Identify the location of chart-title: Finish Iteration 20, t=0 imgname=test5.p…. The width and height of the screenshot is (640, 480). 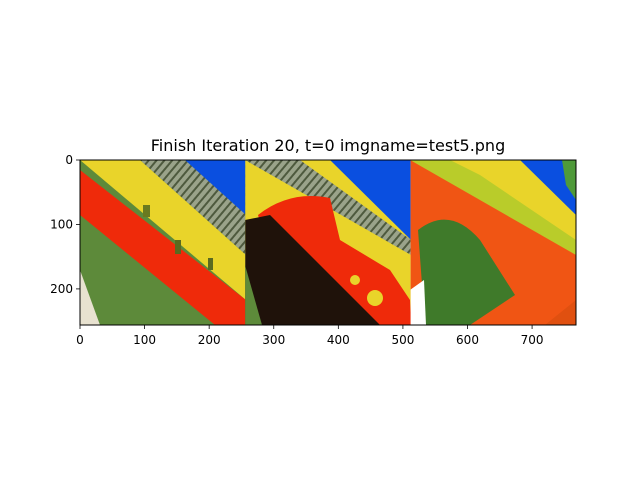
(328, 145).